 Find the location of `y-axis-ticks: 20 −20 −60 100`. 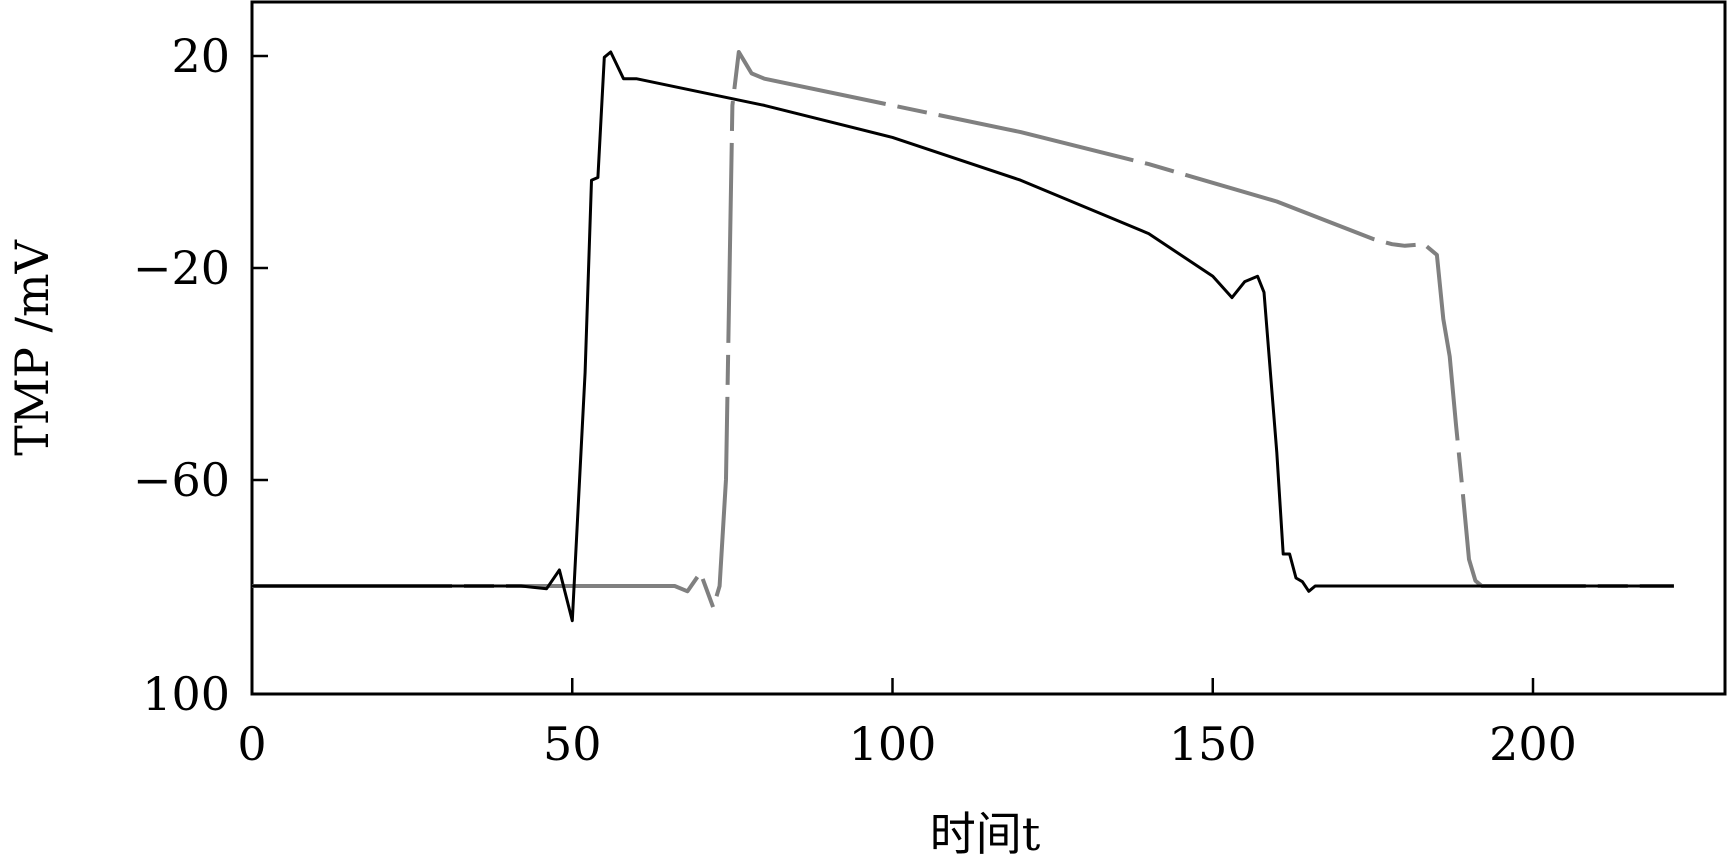

y-axis-ticks: 20 −20 −60 100 is located at coordinates (200, 375).